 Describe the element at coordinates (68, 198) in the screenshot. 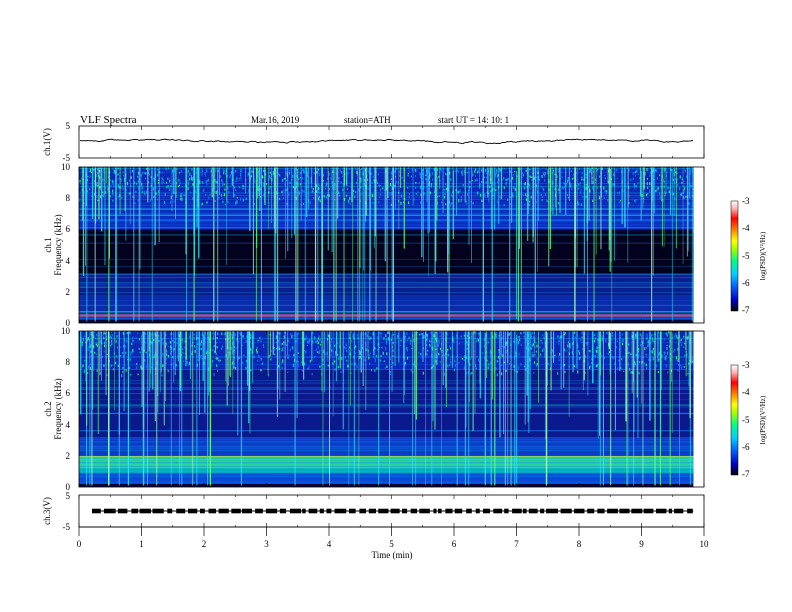

I see `ch1-spec-ytick-8: 8` at that location.